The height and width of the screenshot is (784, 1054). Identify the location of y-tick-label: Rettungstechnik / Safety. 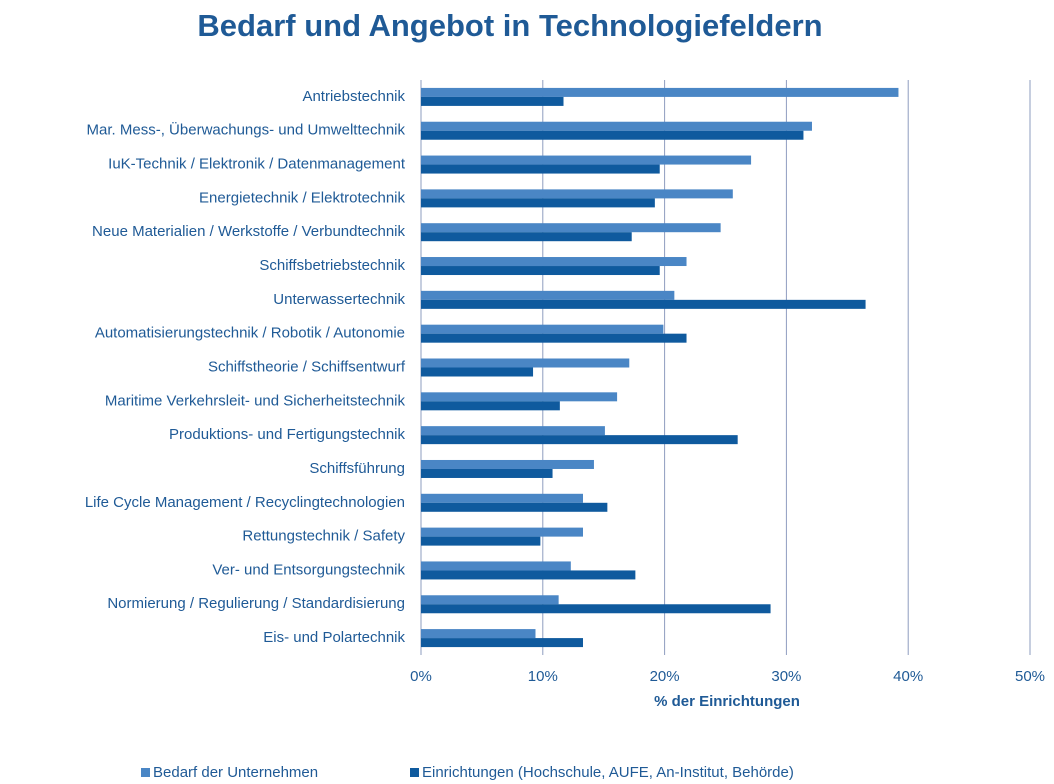
(323, 536).